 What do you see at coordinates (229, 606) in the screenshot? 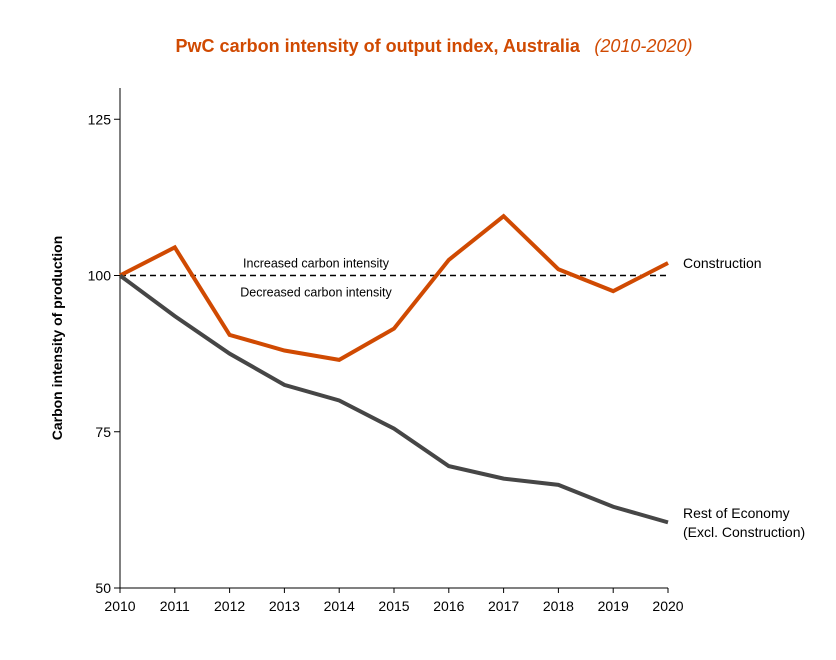
I see `x-tick-label-2012: 2012` at bounding box center [229, 606].